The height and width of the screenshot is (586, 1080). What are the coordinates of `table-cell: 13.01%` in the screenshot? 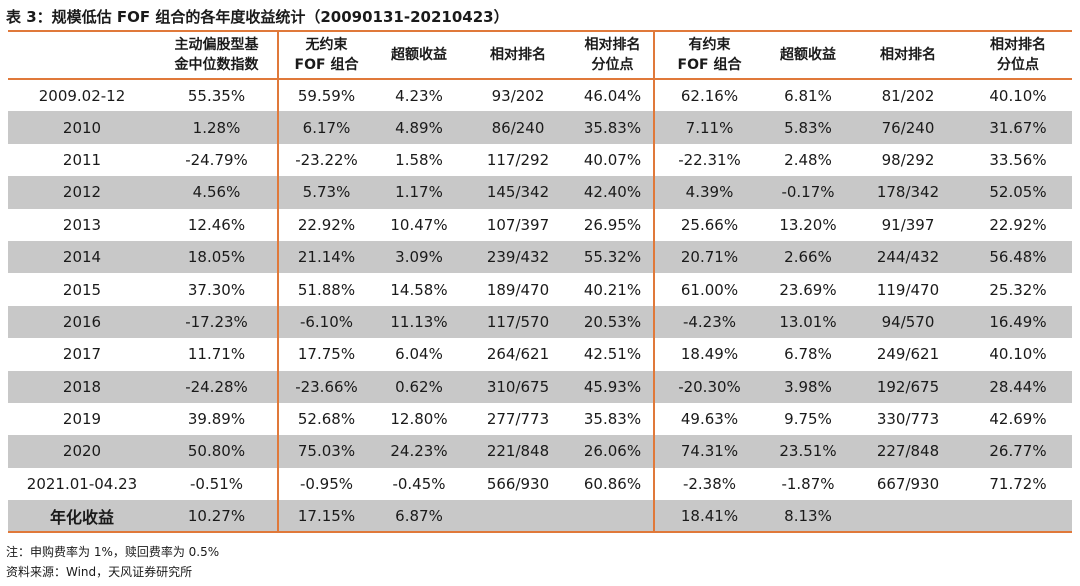 It's located at (808, 322).